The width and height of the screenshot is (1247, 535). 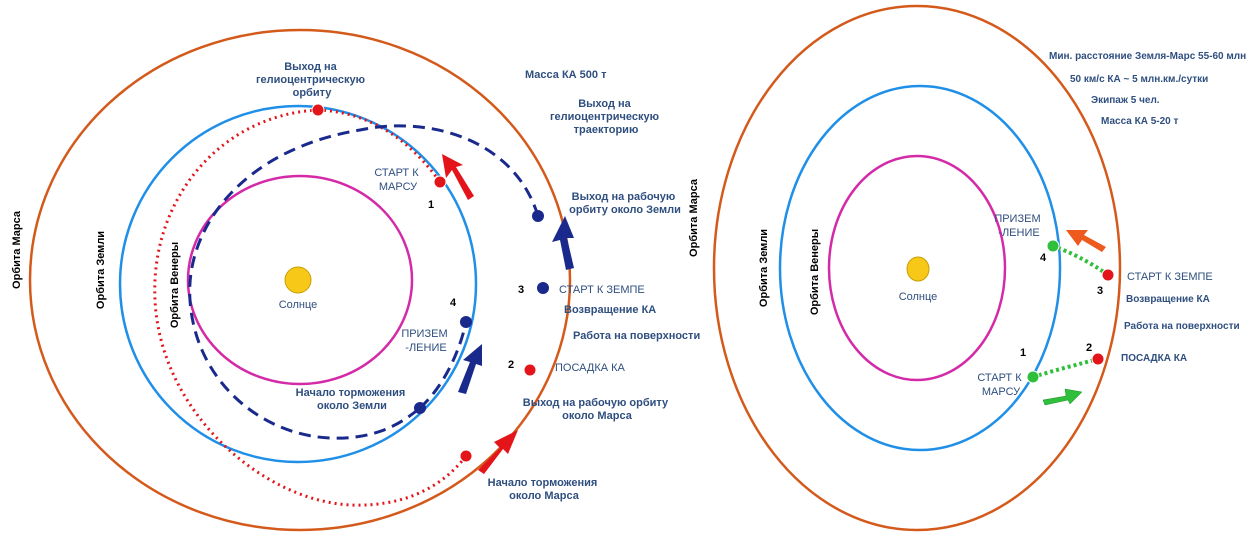 I want to click on left-point-braking-earth, so click(x=420, y=408).